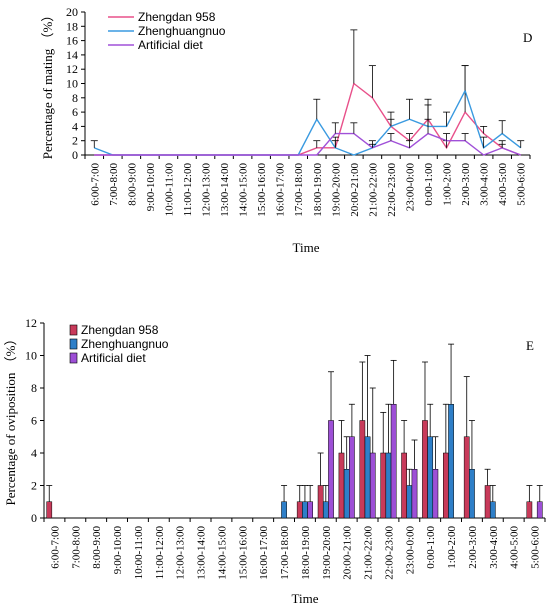  What do you see at coordinates (34, 453) in the screenshot?
I see `oviposition-y-tick-label: 4` at bounding box center [34, 453].